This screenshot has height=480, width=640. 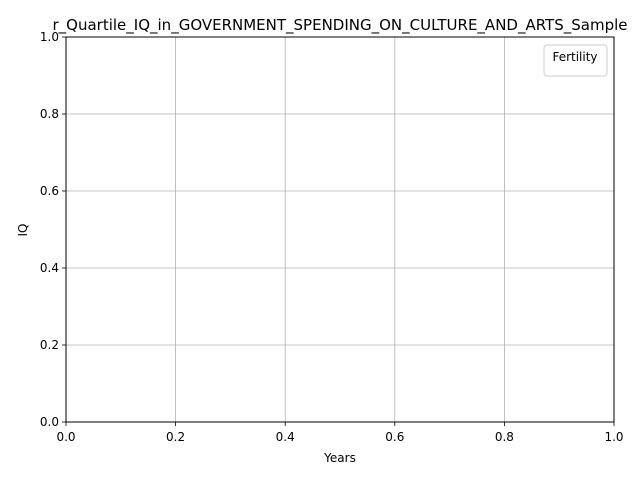 I want to click on x-tick-label: 0.6, so click(x=394, y=437).